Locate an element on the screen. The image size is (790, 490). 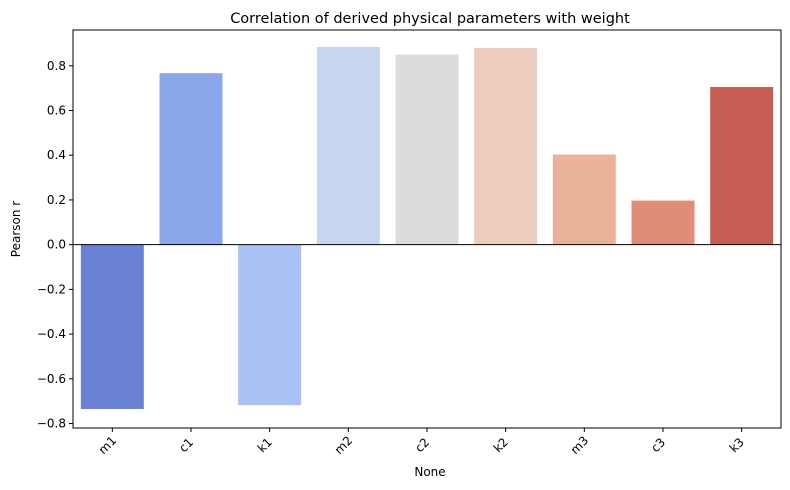
y-tick-label: 0.6 is located at coordinates (56, 110).